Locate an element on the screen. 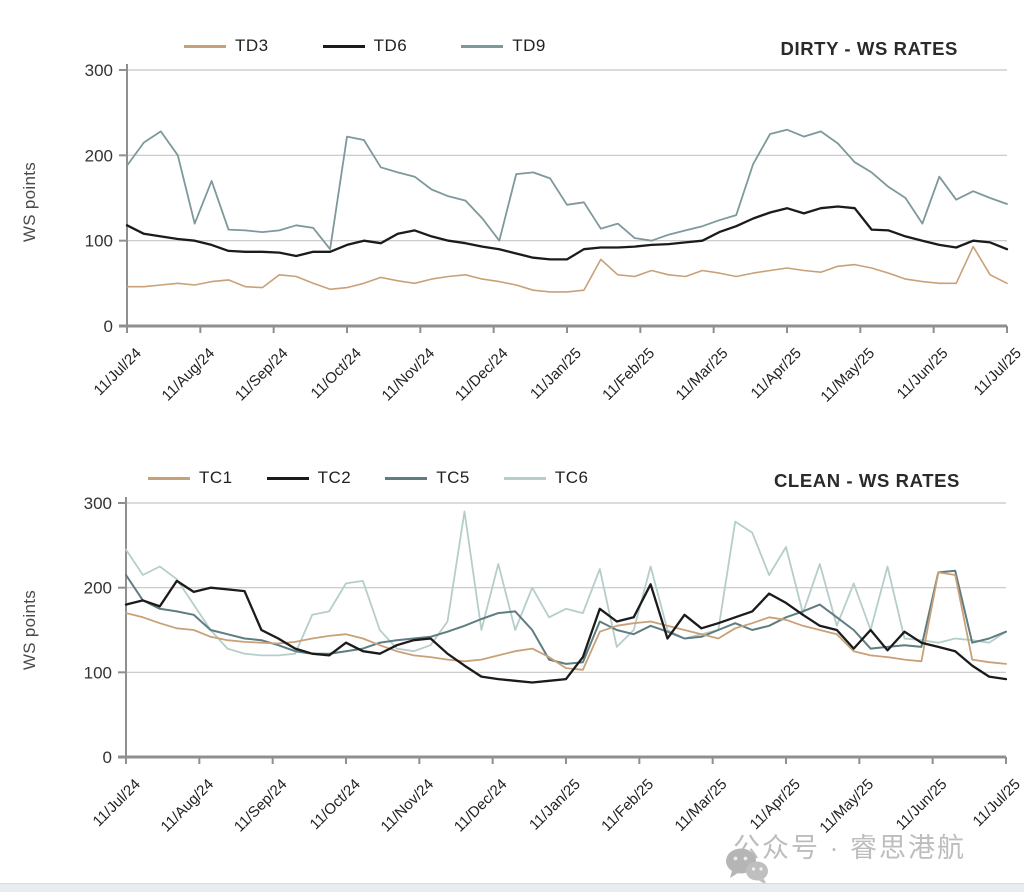 This screenshot has width=1024, height=892. series-line-TC2 is located at coordinates (566, 631).